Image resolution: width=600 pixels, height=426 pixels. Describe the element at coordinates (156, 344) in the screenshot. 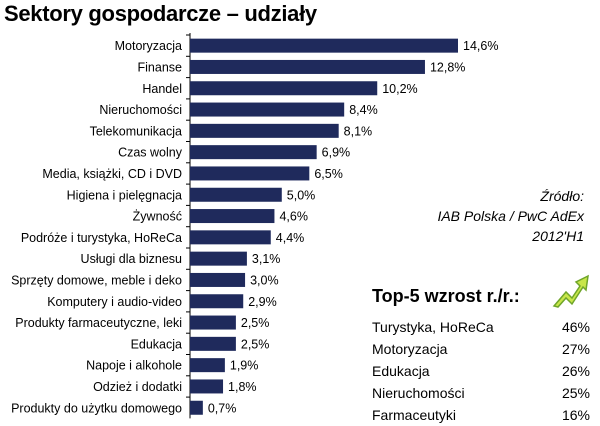

I see `category-label: Edukacja` at that location.